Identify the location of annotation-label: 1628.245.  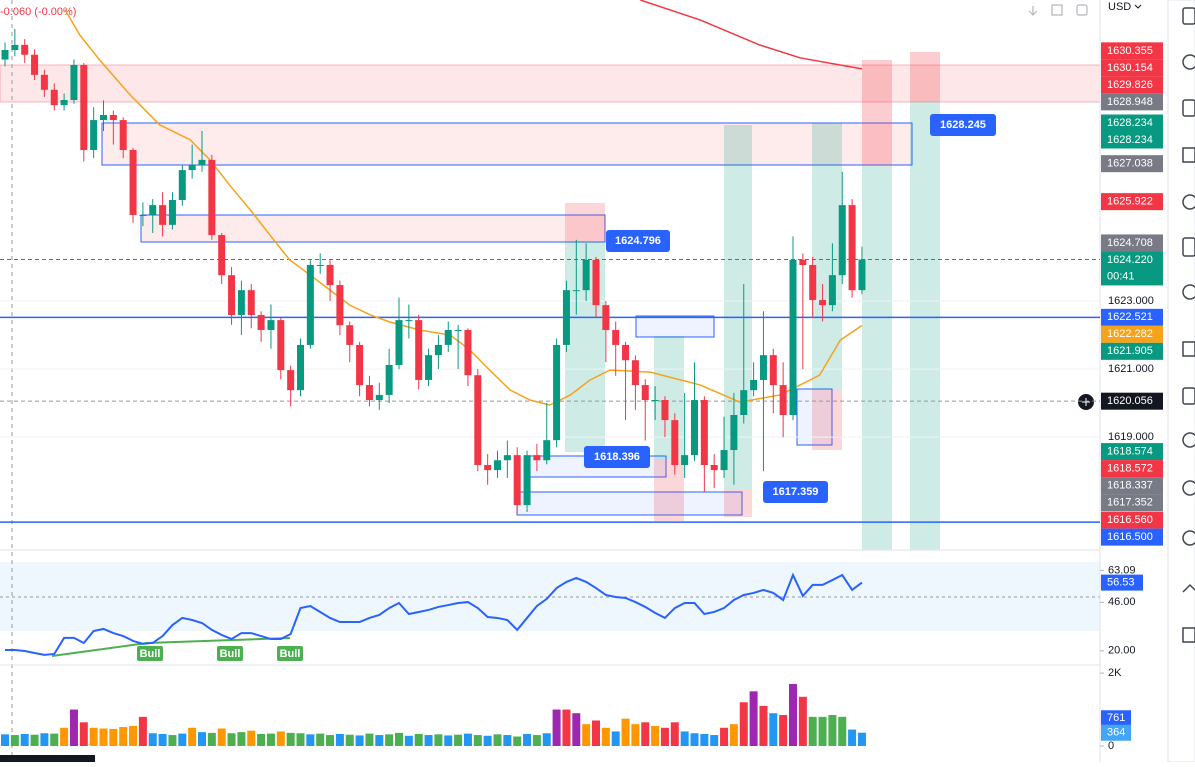
(963, 125).